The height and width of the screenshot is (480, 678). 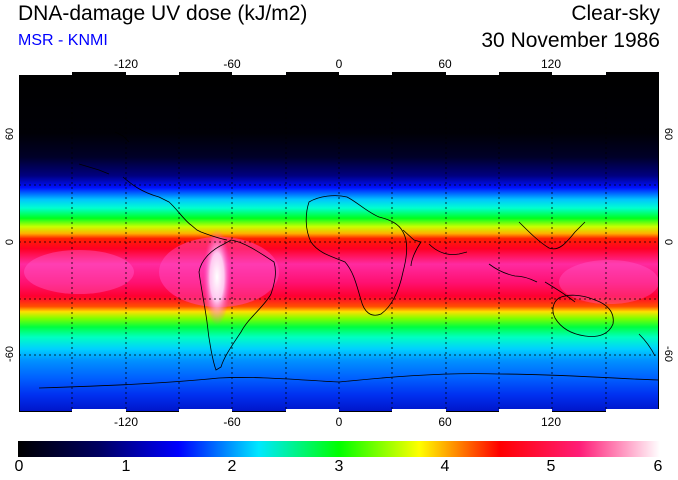 What do you see at coordinates (126, 422) in the screenshot?
I see `lon-label-bottom: -120` at bounding box center [126, 422].